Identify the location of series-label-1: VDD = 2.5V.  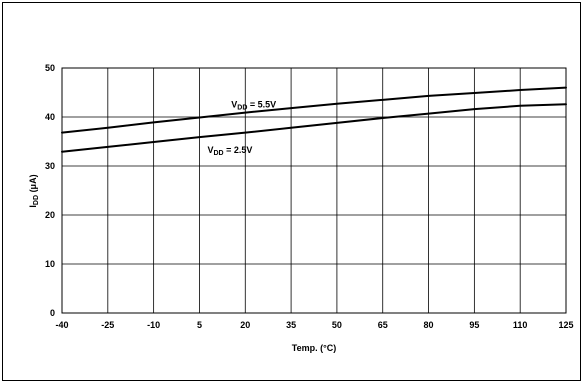
(229, 151).